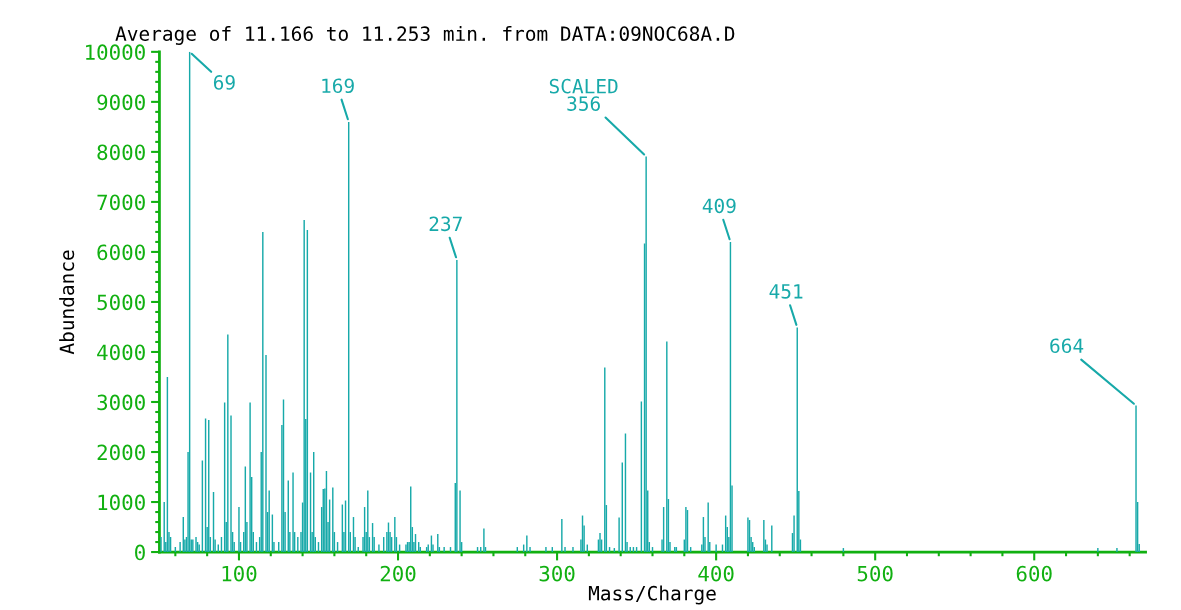 This screenshot has width=1181, height=610. Describe the element at coordinates (67, 302) in the screenshot. I see `y-axis-title: Abundance` at that location.